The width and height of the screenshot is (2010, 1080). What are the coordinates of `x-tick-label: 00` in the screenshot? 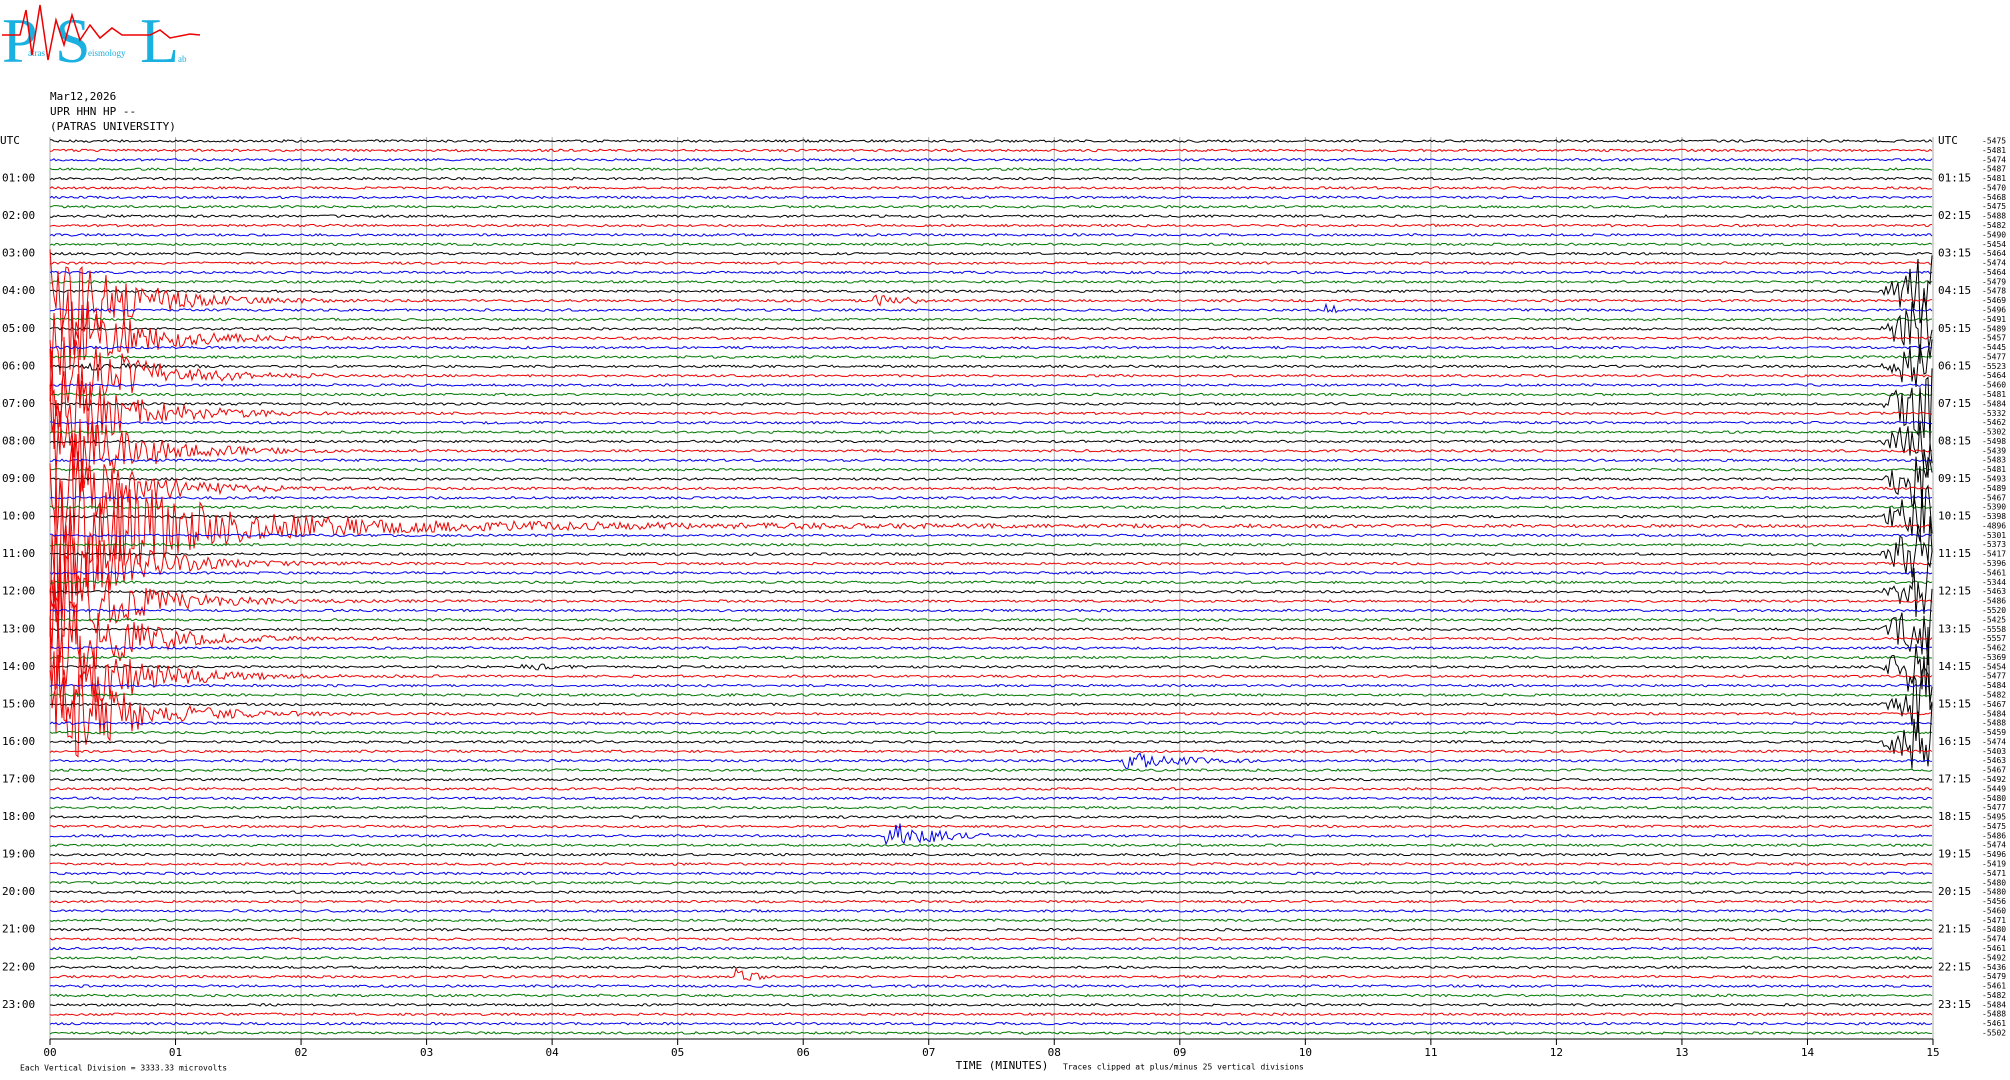 It's located at (49, 1052).